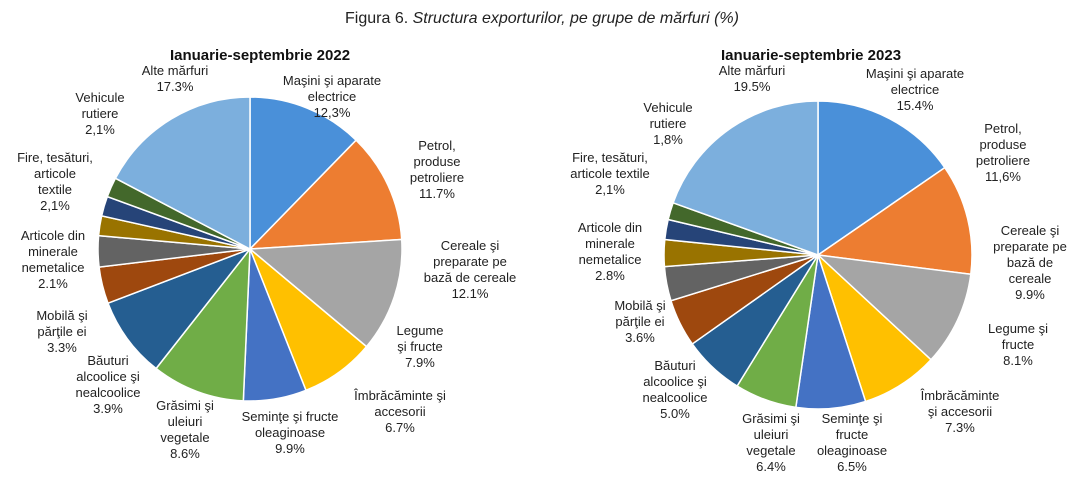 The height and width of the screenshot is (493, 1084). What do you see at coordinates (332, 96) in the screenshot?
I see `data-label: Maşini şi aparate electrice 12,3%` at bounding box center [332, 96].